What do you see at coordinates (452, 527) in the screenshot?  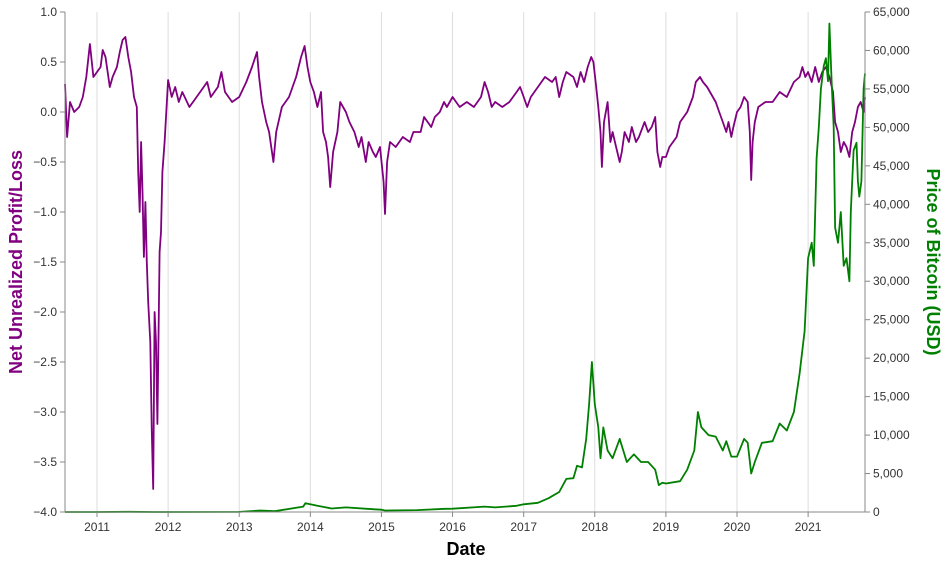 I see `x-tick-label: 2016` at bounding box center [452, 527].